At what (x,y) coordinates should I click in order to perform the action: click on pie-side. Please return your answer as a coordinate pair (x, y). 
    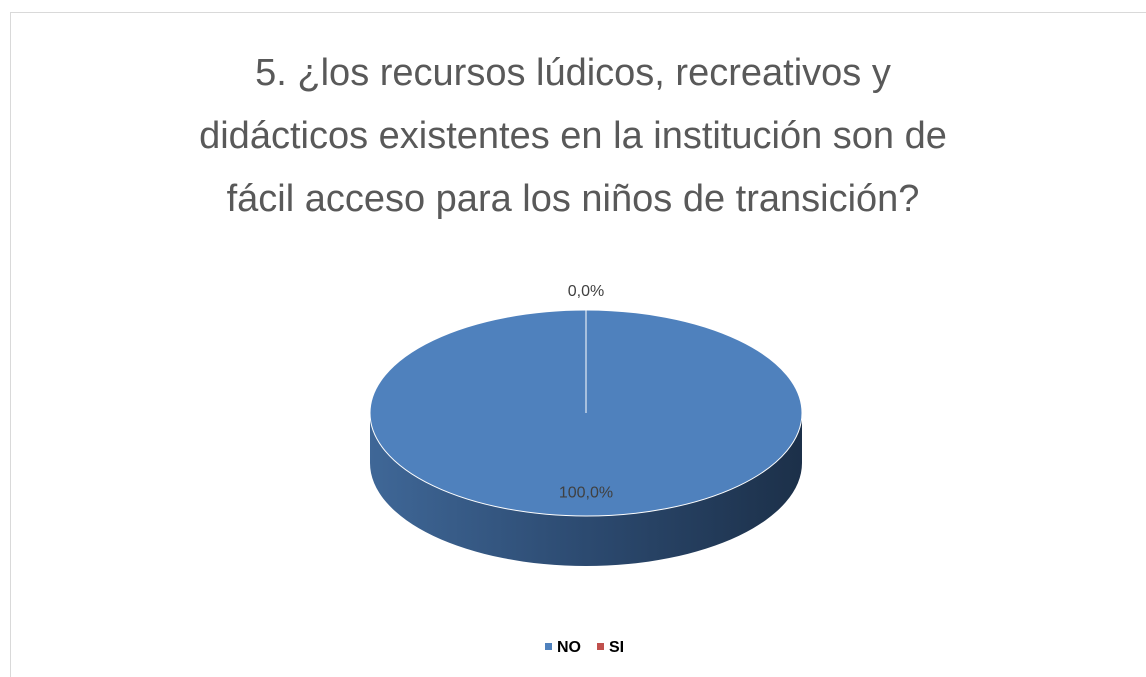
    Looking at the image, I should click on (586, 489).